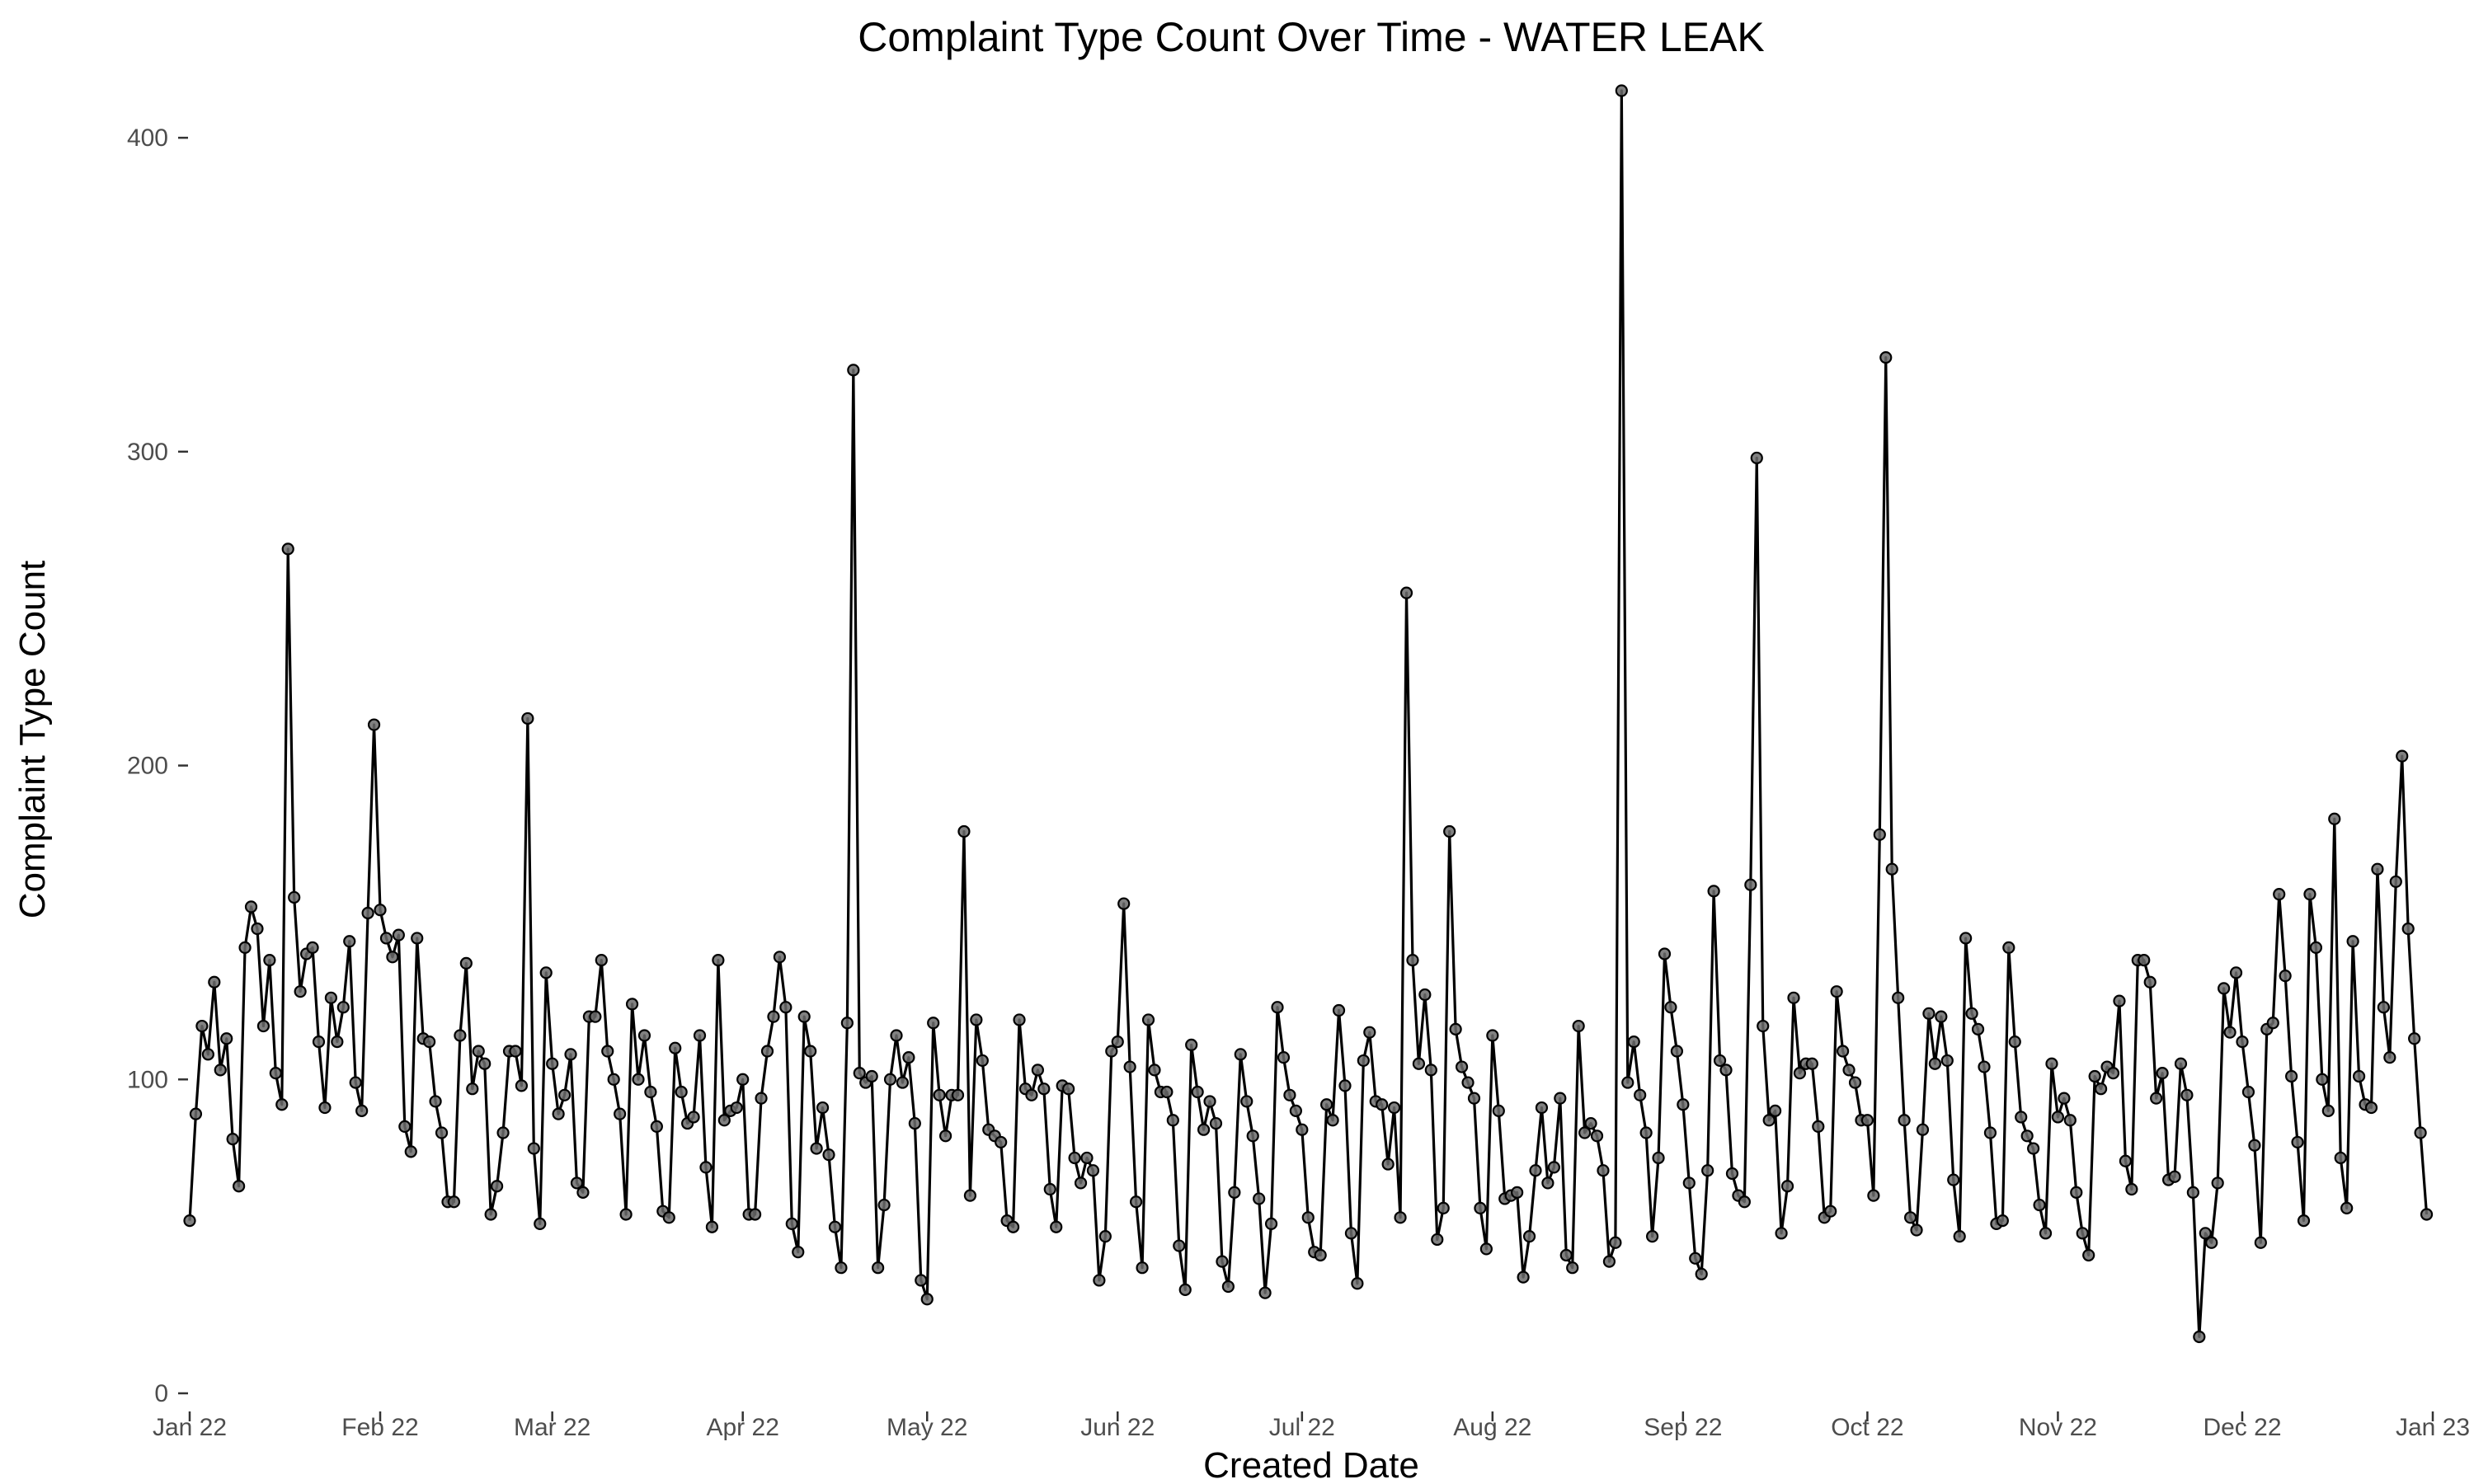  What do you see at coordinates (2433, 1427) in the screenshot?
I see `x-tick-label: Jan 23` at bounding box center [2433, 1427].